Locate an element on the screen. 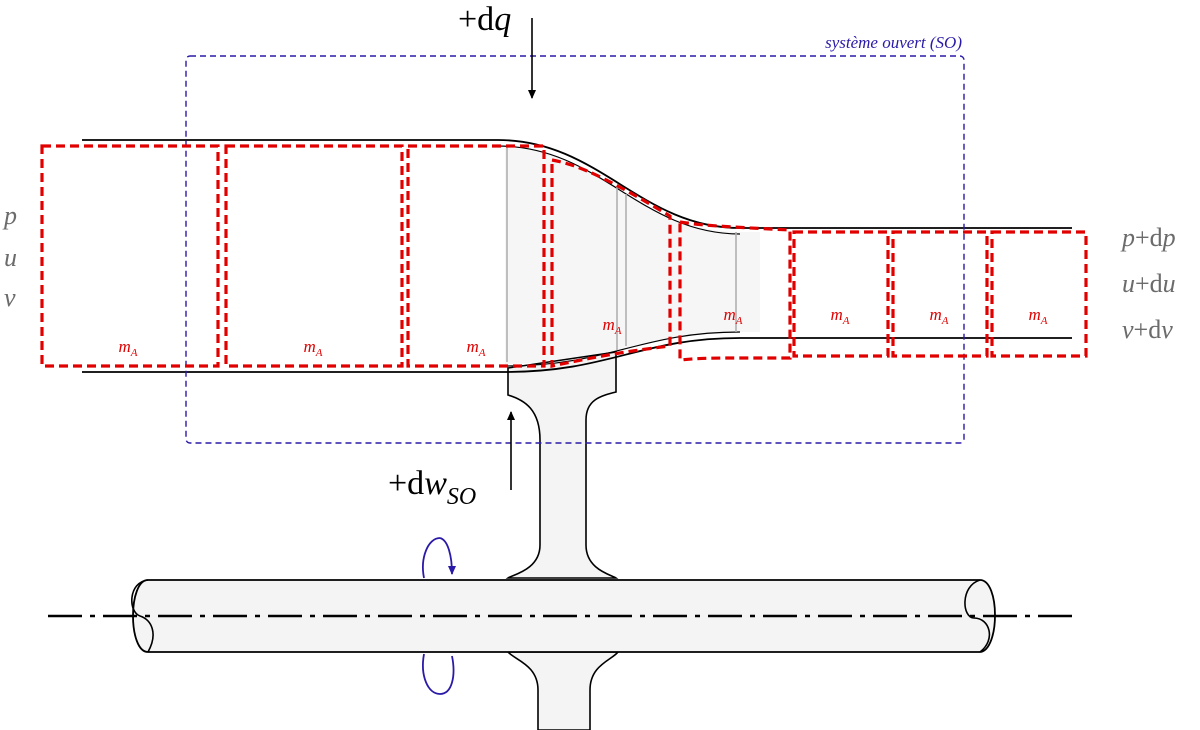  mass-label-1: mA is located at coordinates (127, 348).